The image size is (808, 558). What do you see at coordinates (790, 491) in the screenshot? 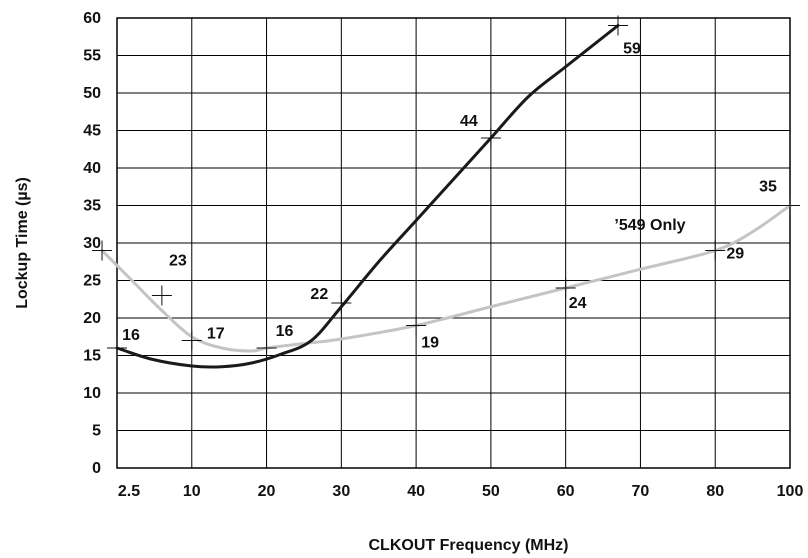
I see `x-tick-label: 100` at bounding box center [790, 491].